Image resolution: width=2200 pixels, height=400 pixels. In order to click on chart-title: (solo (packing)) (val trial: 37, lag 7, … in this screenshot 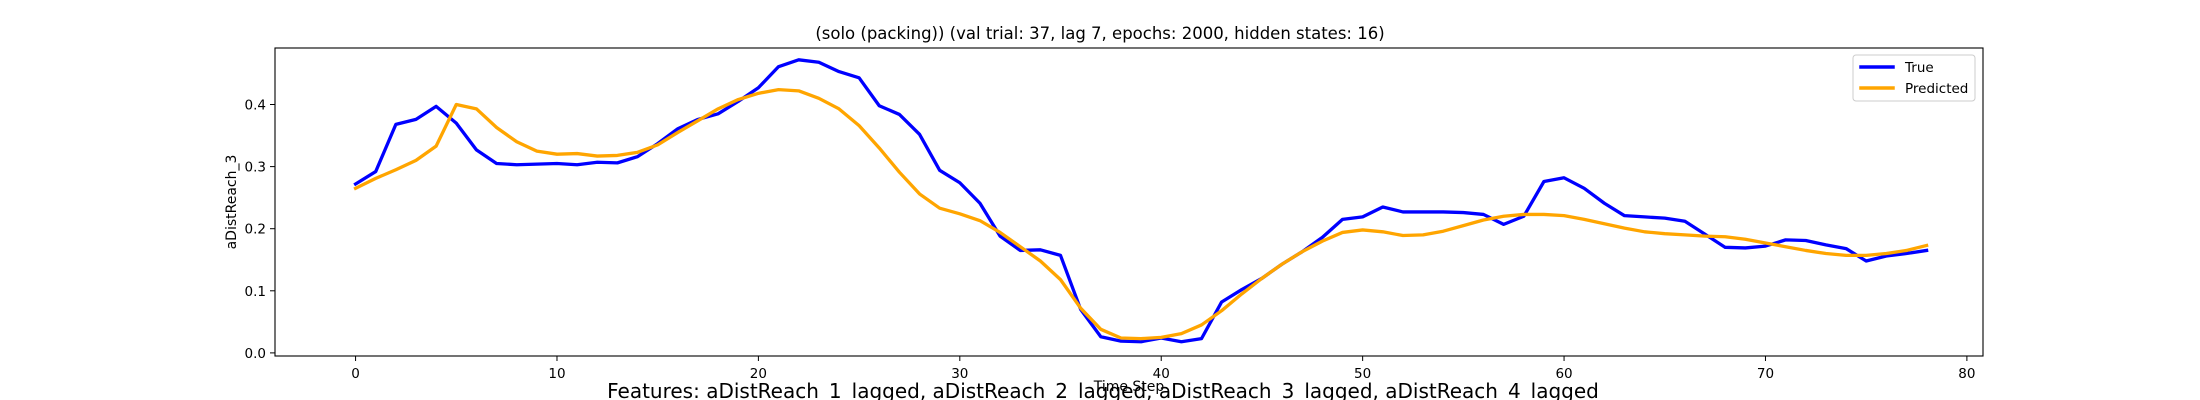, I will do `click(1099, 33)`.